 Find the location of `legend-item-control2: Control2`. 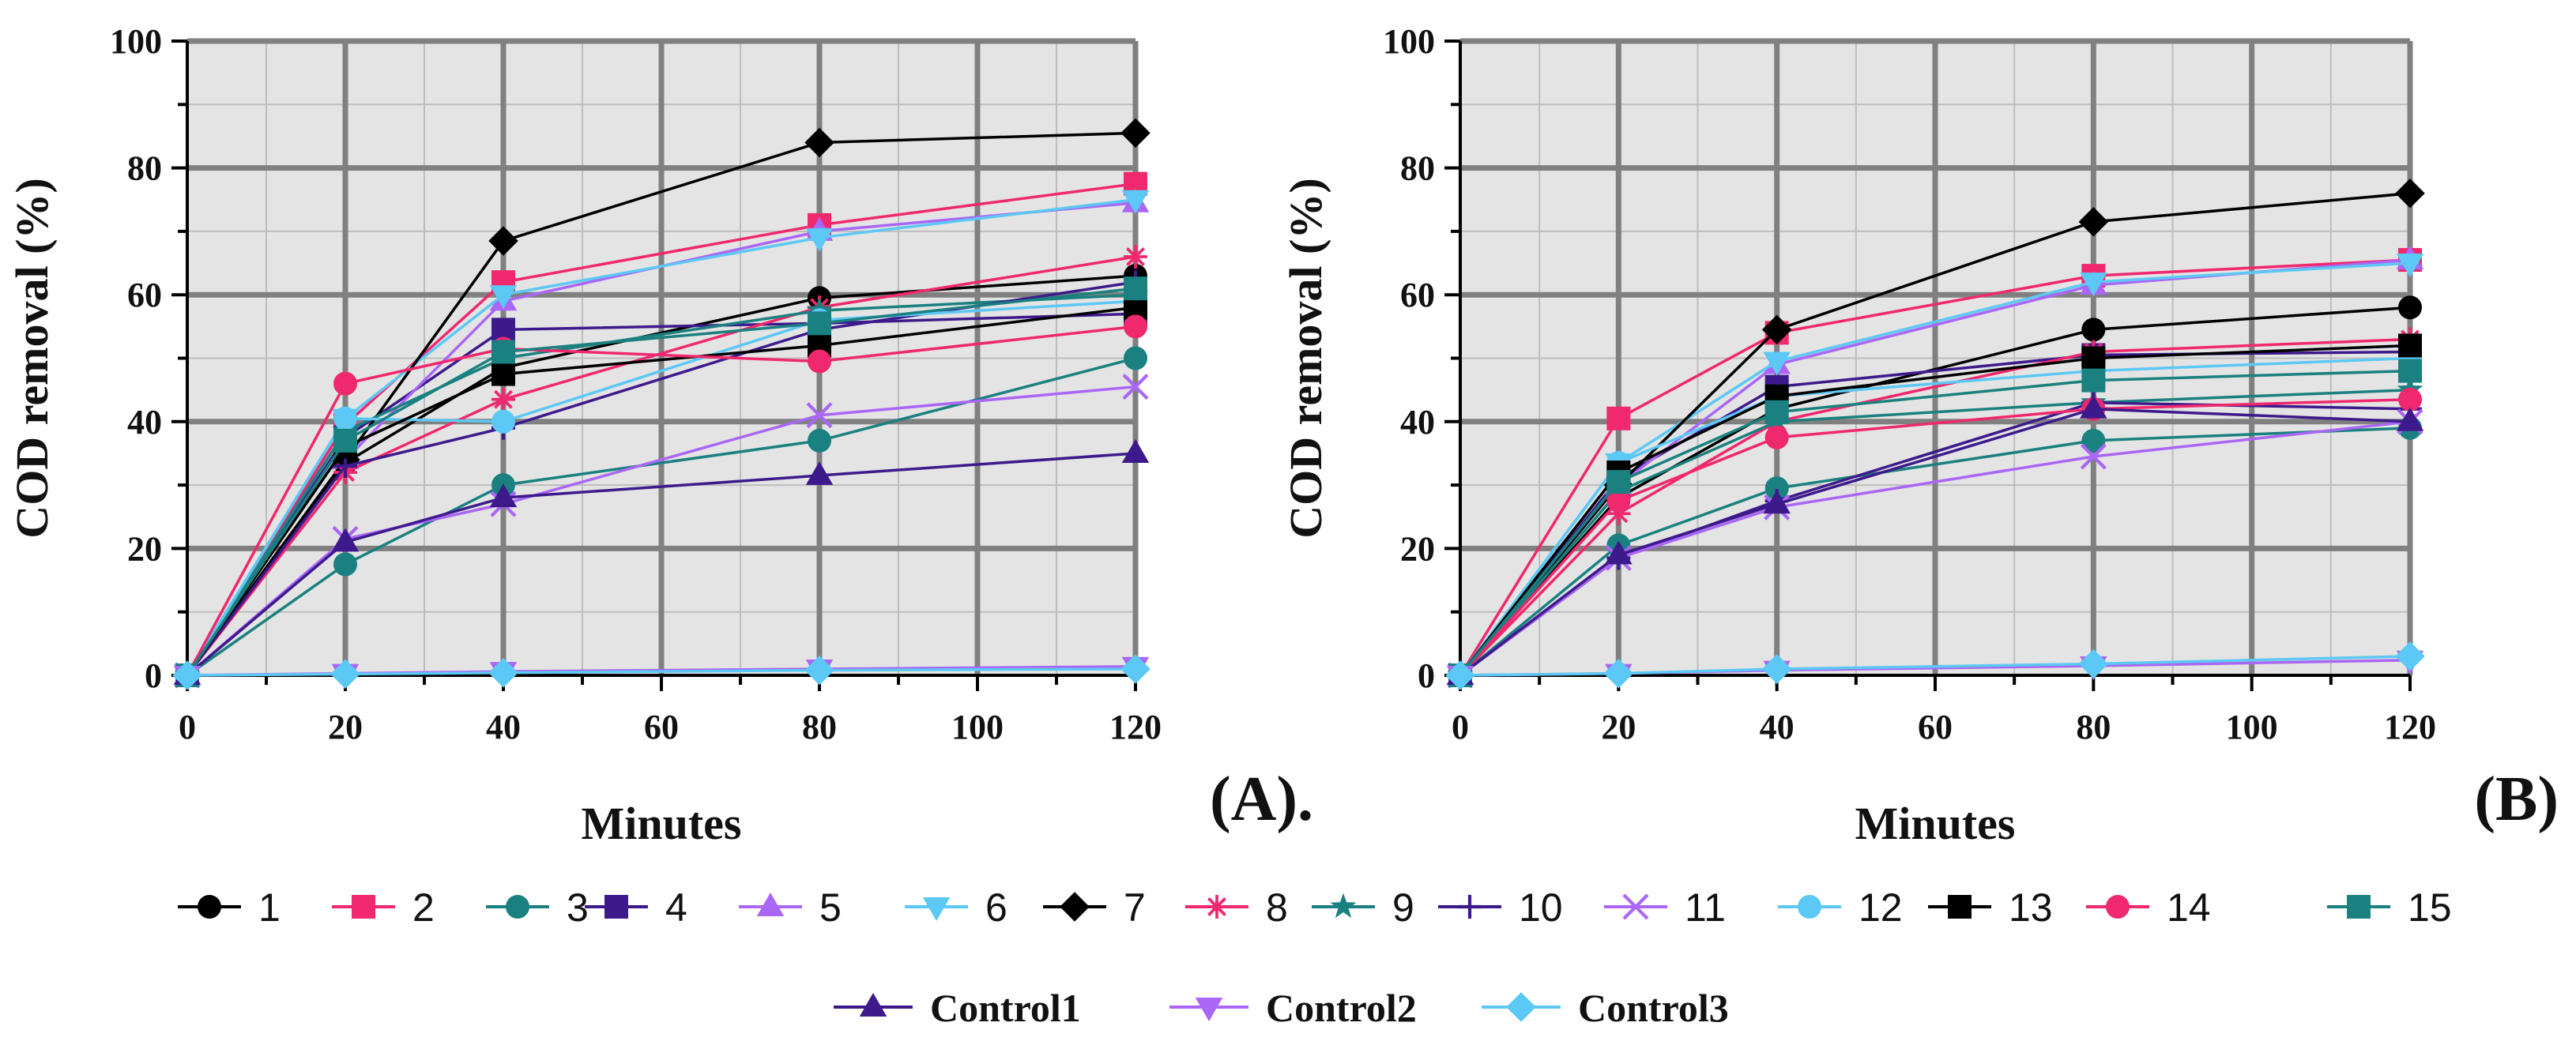

legend-item-control2: Control2 is located at coordinates (1293, 1008).